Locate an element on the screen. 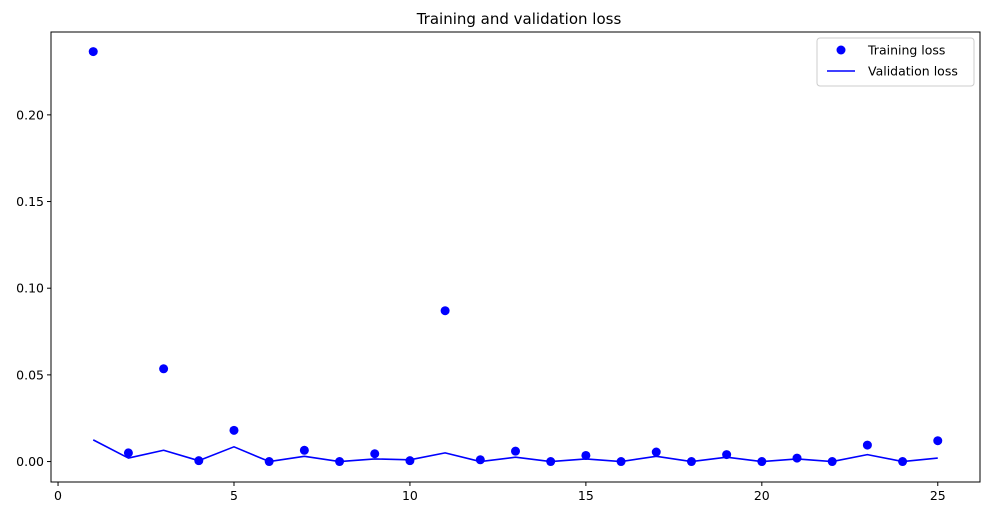 Image resolution: width=990 pixels, height=528 pixels. x-axis: 0 5 10 15 20 25 is located at coordinates (500, 492).